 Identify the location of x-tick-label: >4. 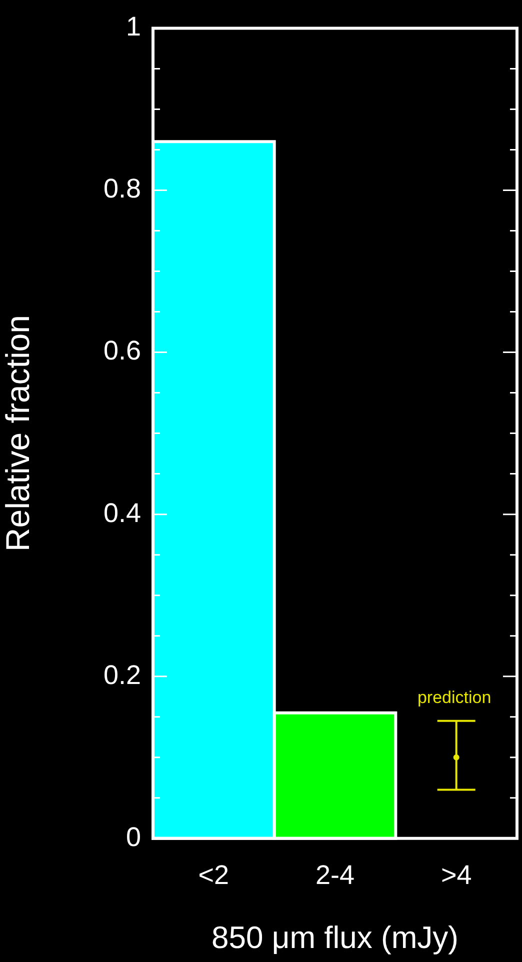
(456, 875).